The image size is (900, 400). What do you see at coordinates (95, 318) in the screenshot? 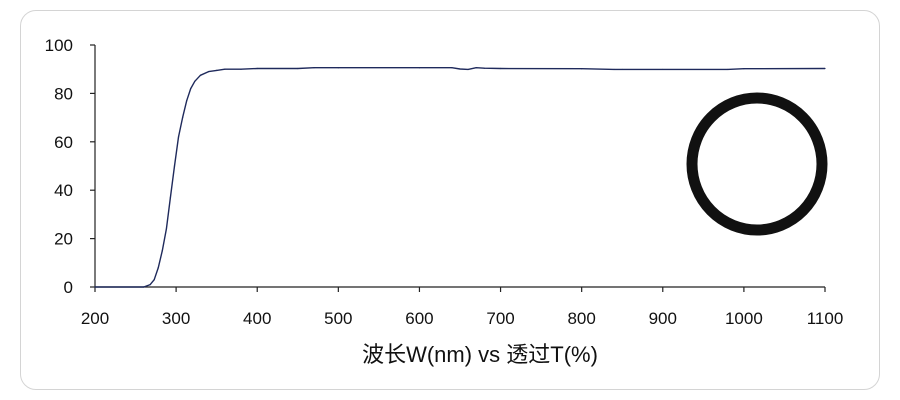
I see `x-tick-label: 200` at bounding box center [95, 318].